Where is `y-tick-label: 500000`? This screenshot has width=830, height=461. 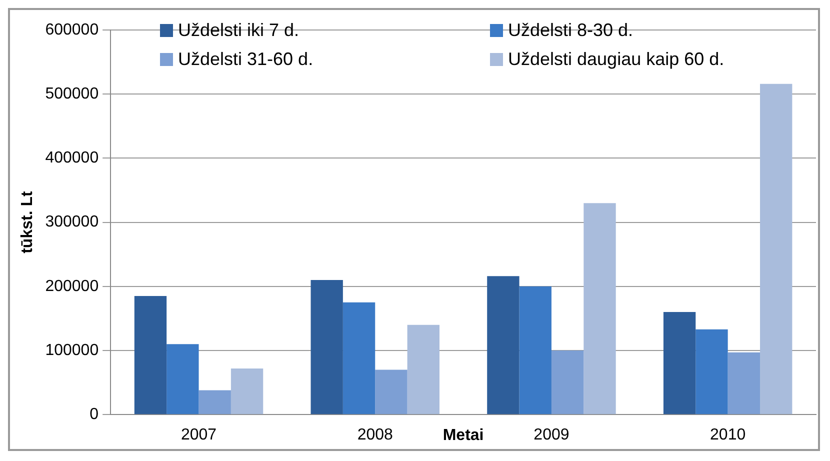
y-tick-label: 500000 is located at coordinates (72, 94).